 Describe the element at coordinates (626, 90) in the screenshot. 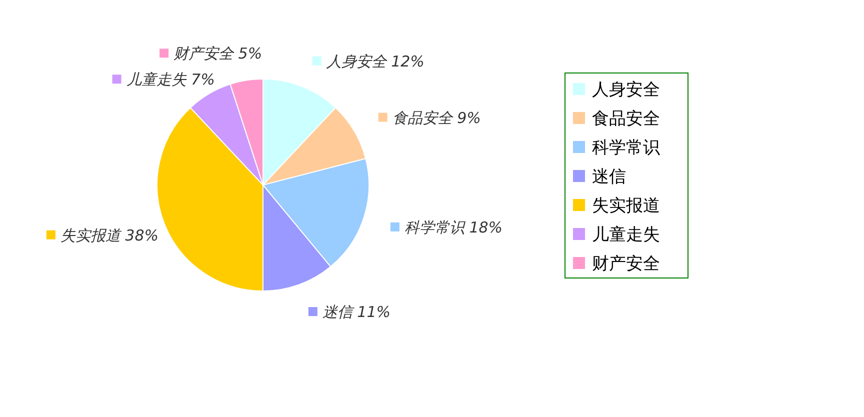

I see `legend-label: 人身安全` at that location.